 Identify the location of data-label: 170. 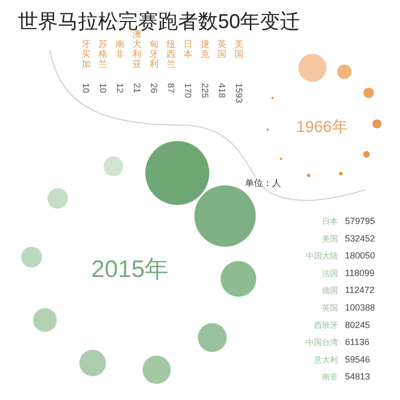
(188, 90).